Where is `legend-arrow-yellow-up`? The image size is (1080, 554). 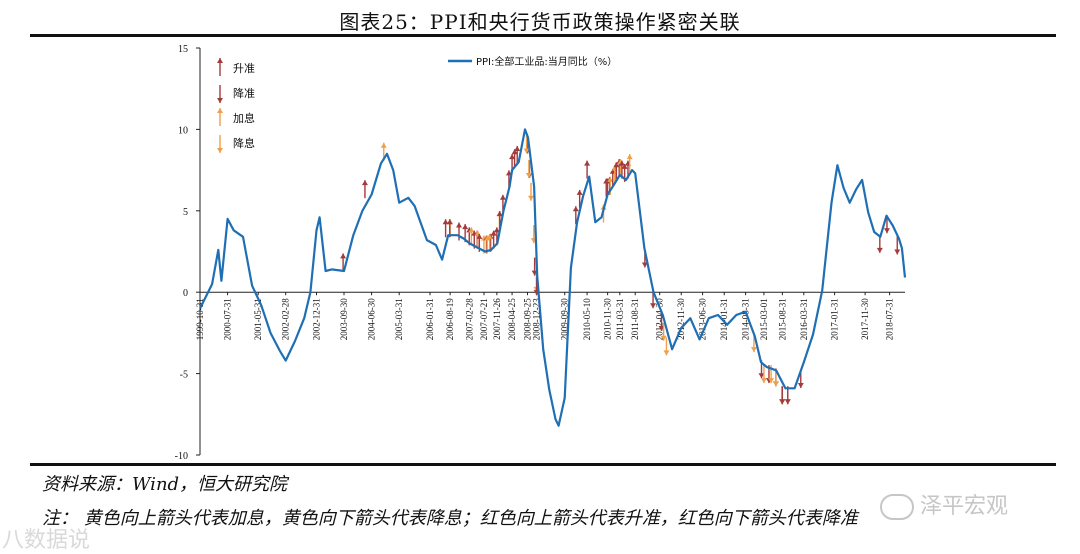 legend-arrow-yellow-up is located at coordinates (220, 117).